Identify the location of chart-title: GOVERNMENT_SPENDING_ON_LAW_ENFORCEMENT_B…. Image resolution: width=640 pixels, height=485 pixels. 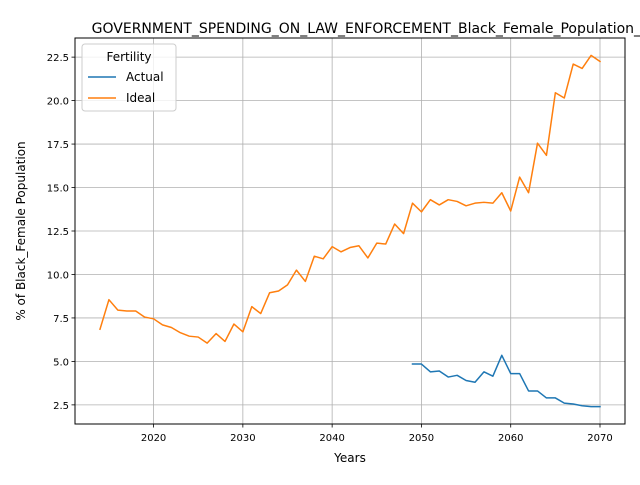
(366, 29).